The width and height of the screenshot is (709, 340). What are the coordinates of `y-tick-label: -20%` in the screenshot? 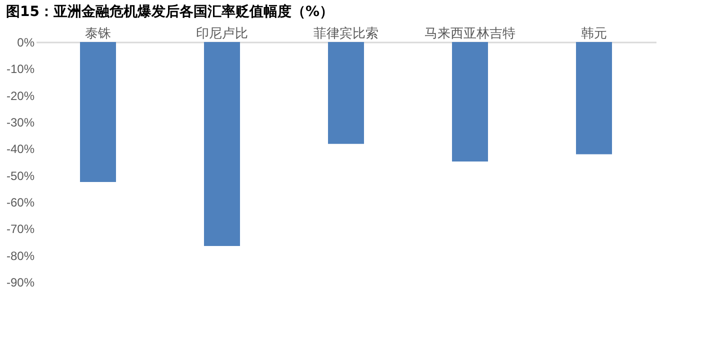 It's located at (20, 95).